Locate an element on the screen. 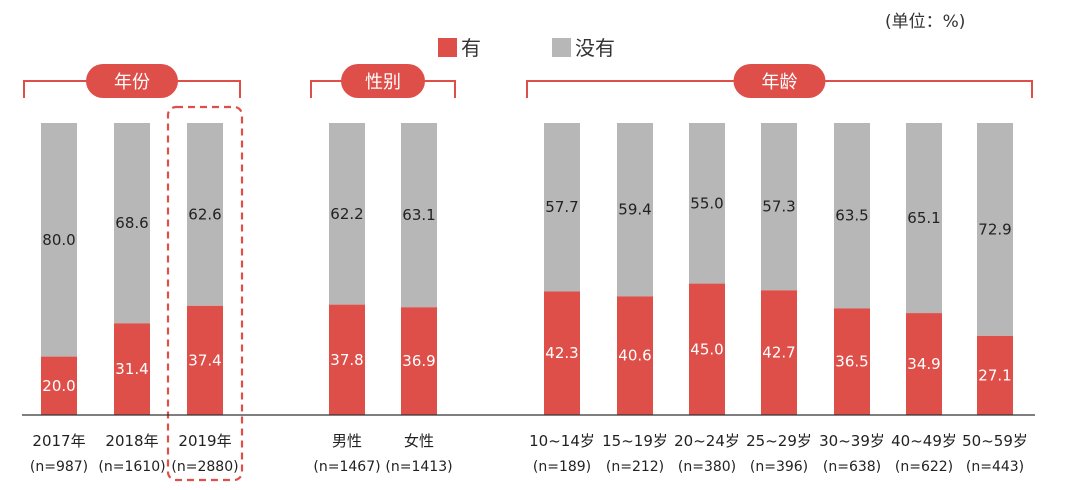 The height and width of the screenshot is (490, 1080). value-label-you-6: 40.6 is located at coordinates (634, 356).